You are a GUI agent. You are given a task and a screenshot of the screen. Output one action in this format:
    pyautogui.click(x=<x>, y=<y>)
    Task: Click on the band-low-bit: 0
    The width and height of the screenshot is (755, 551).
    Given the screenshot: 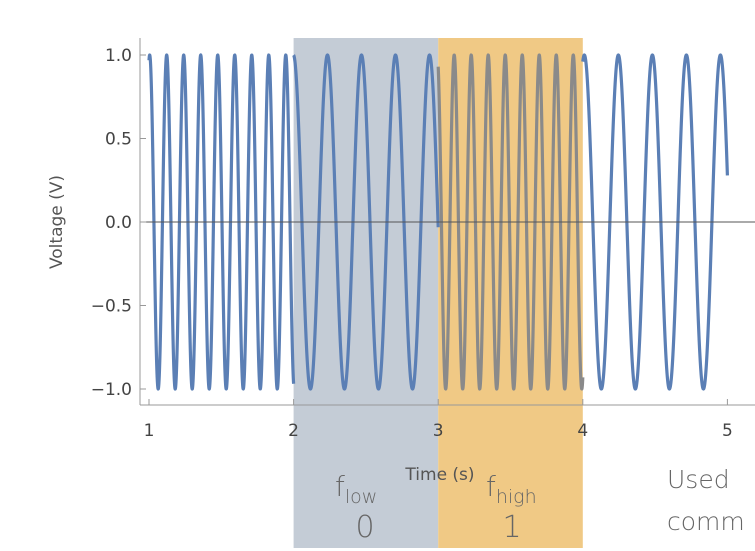 What is the action you would take?
    pyautogui.click(x=364, y=527)
    